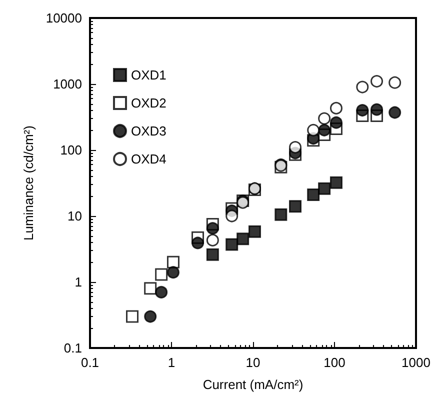 The height and width of the screenshot is (416, 442). Describe the element at coordinates (253, 362) in the screenshot. I see `x-tick-label: 10` at that location.